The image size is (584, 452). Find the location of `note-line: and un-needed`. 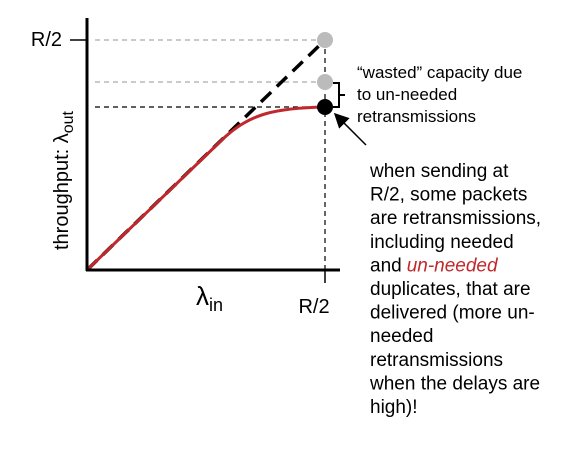

note-line: and un-needed is located at coordinates (434, 265).